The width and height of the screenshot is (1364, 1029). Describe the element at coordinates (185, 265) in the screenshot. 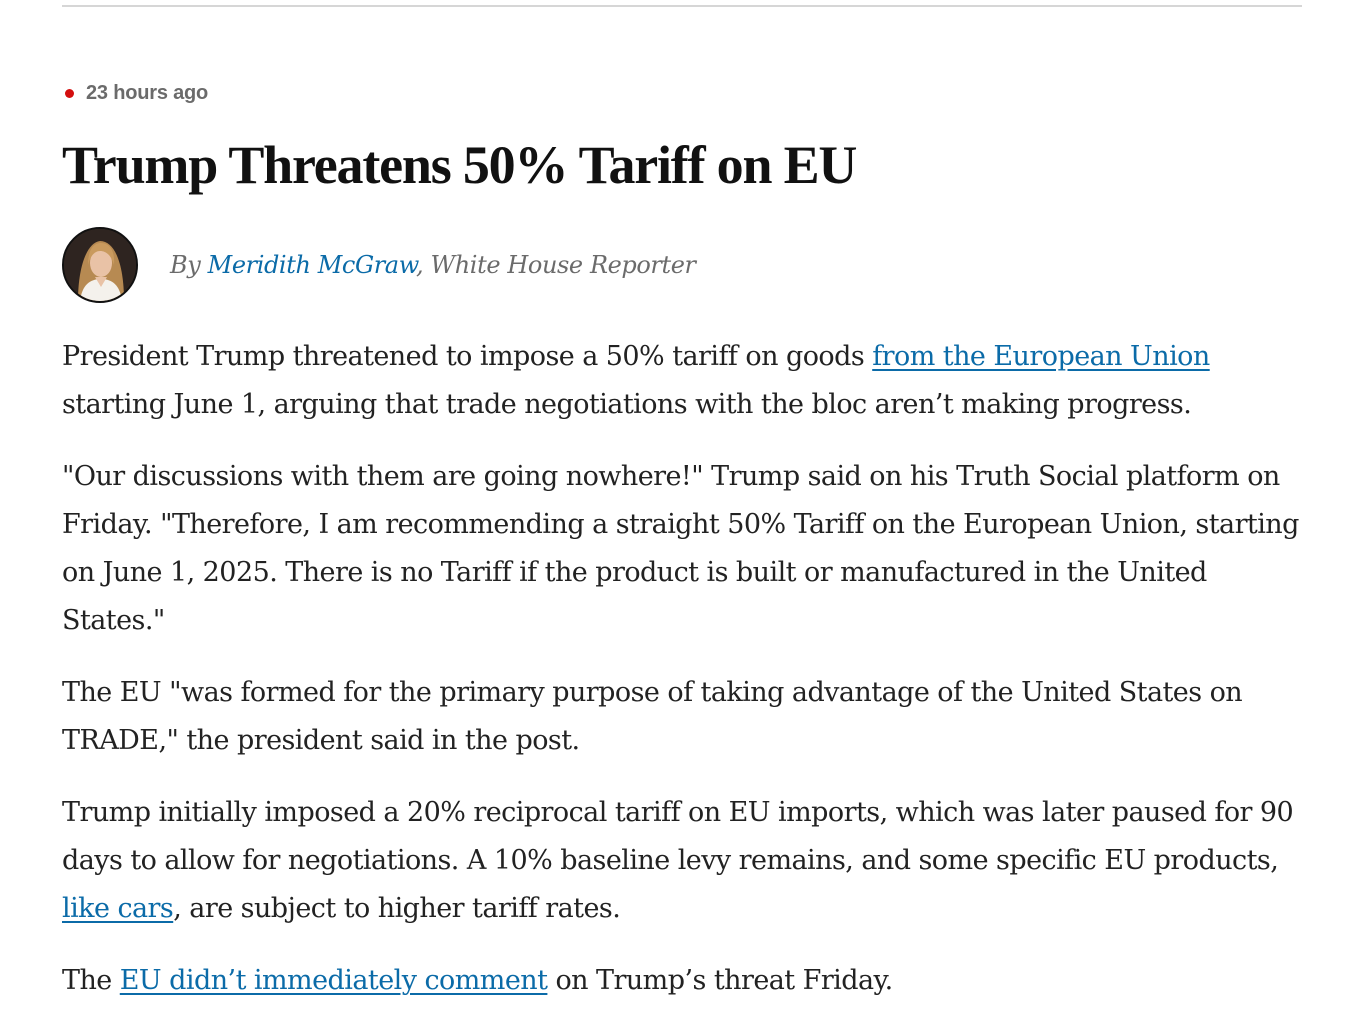

I see `byline-prefix: By` at that location.